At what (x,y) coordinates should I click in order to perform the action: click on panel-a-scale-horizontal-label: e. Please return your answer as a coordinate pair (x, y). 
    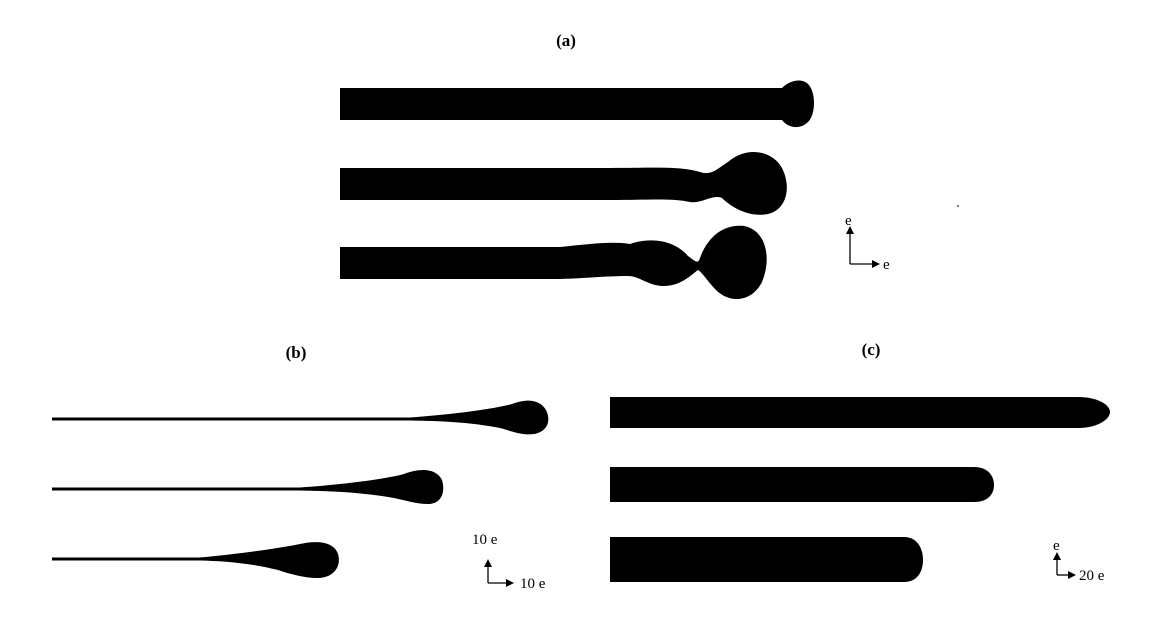
    Looking at the image, I should click on (886, 265).